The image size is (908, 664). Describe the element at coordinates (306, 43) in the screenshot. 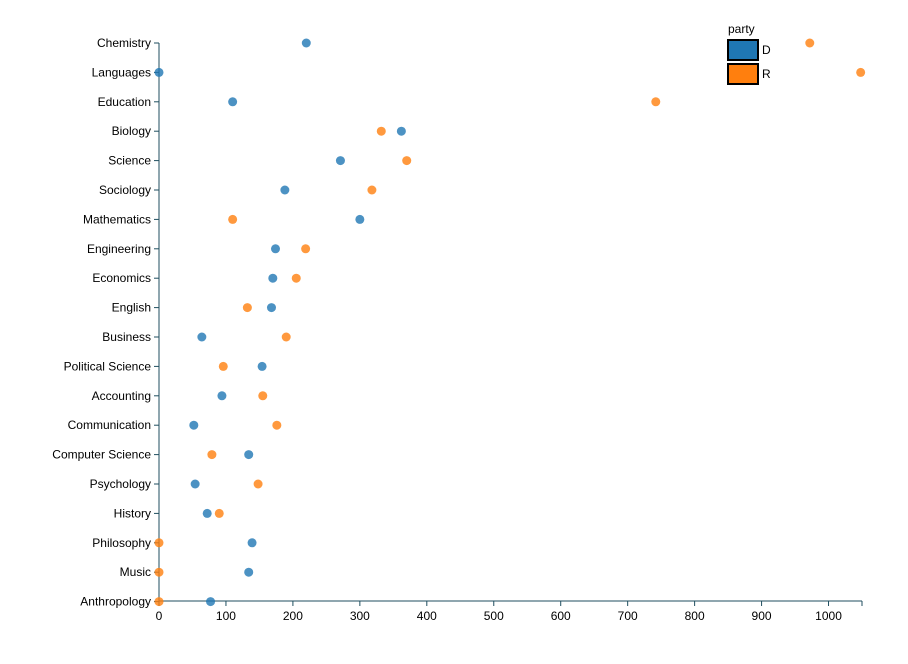

I see `point-d-chemistry` at that location.